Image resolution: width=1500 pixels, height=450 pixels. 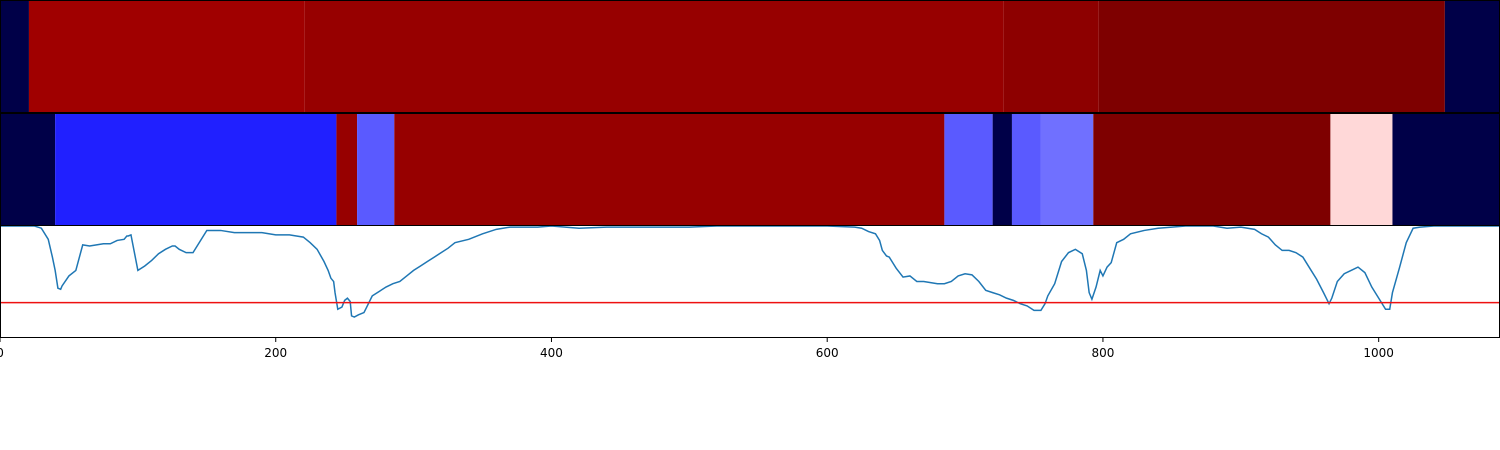 What do you see at coordinates (1102, 353) in the screenshot?
I see `x-tick-label: 800` at bounding box center [1102, 353].